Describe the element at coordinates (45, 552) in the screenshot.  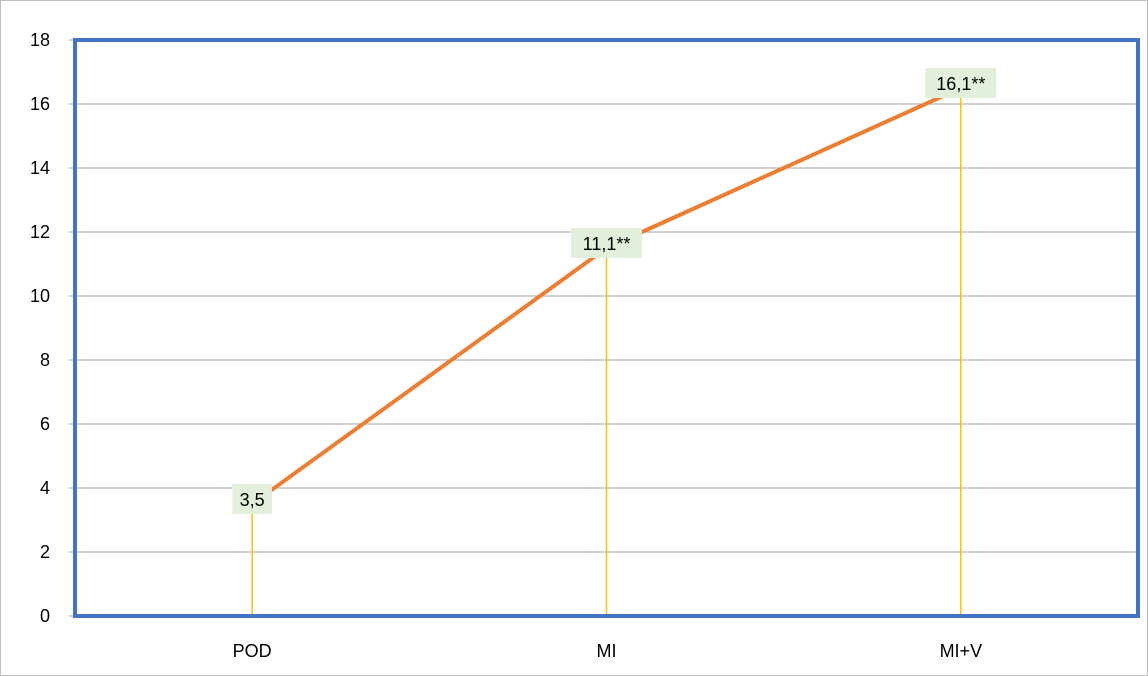
I see `y-tick-label: 2` at that location.